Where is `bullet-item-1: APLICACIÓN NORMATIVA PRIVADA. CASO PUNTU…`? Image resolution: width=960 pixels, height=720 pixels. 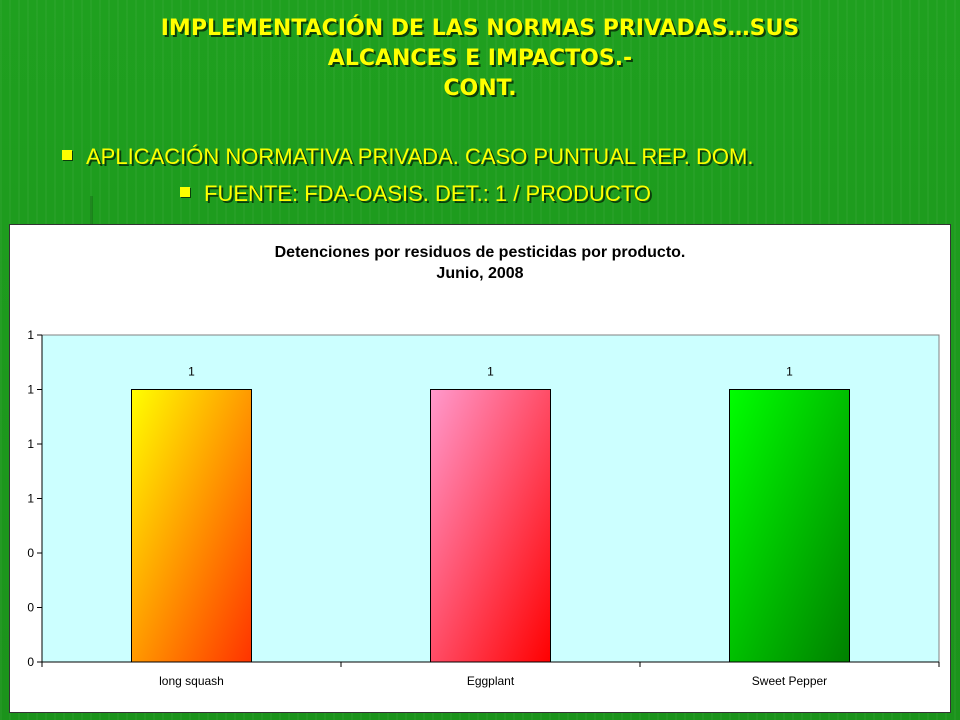 bullet-item-1: APLICACIÓN NORMATIVA PRIVADA. CASO PUNTU… is located at coordinates (407, 157).